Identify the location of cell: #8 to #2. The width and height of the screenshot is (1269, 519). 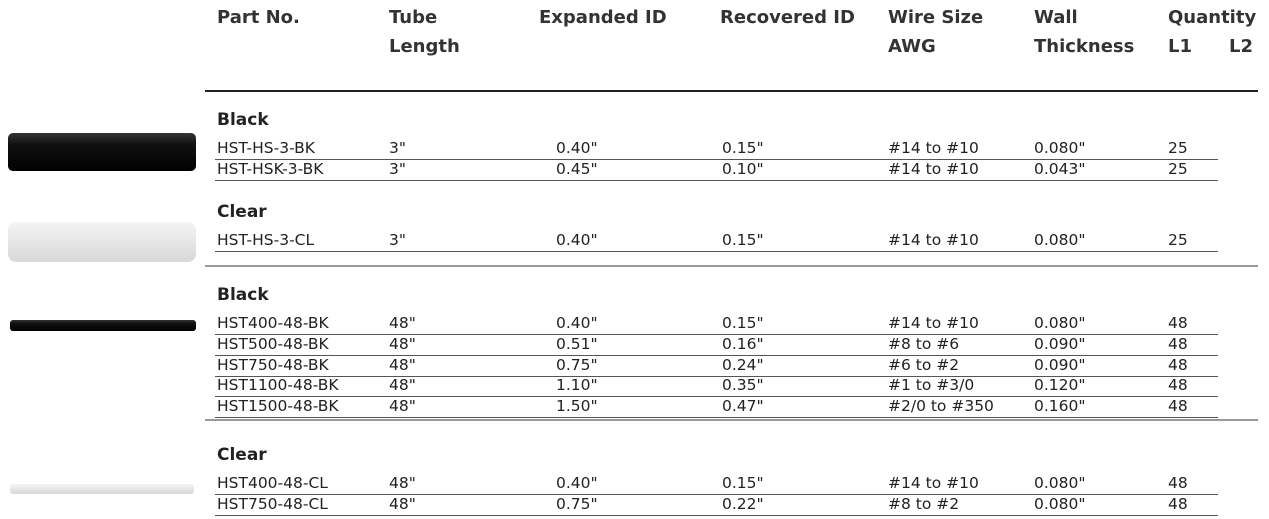
(924, 503).